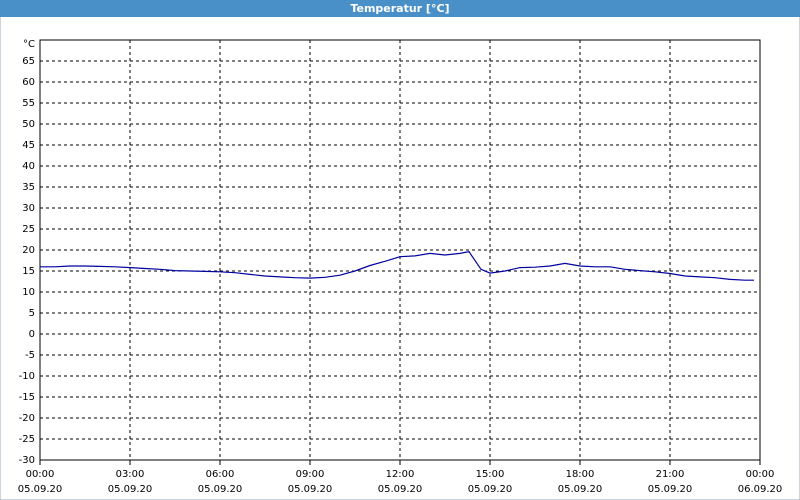 The width and height of the screenshot is (800, 500). I want to click on y-tick-label: 20, so click(28, 250).